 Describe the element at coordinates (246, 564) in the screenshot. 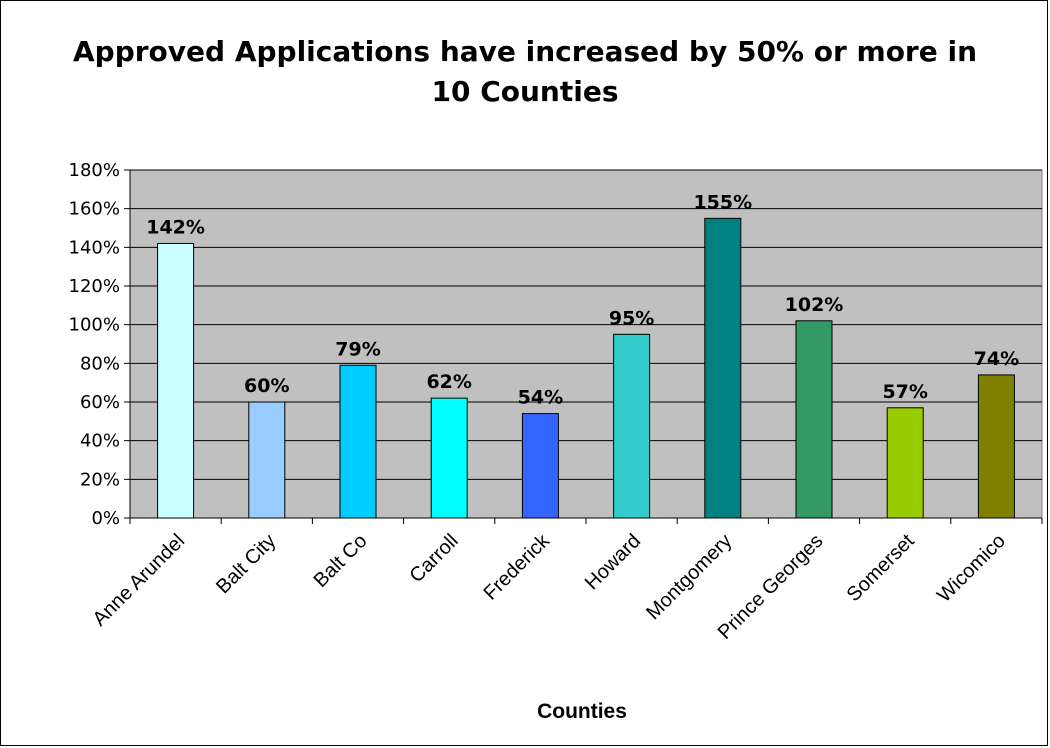

I see `x-tick-label: Balt City` at that location.